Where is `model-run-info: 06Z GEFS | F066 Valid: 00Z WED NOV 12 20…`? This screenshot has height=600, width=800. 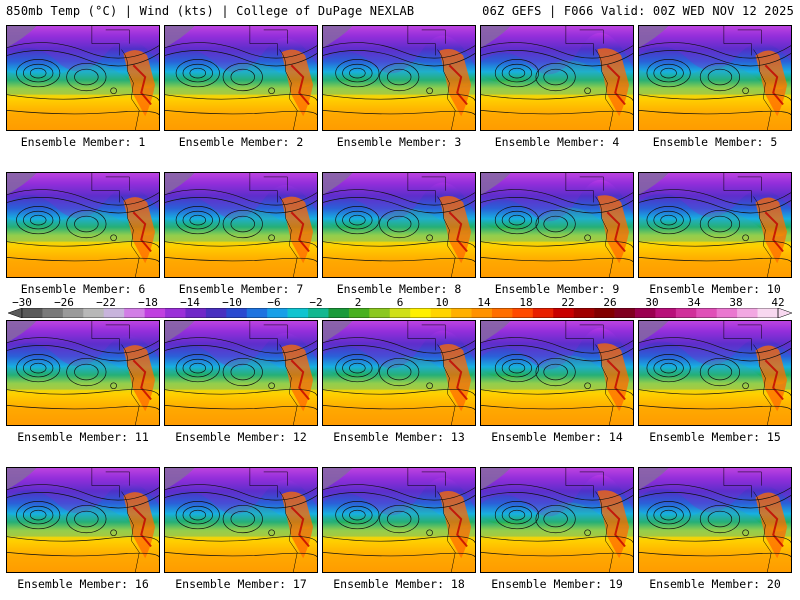 model-run-info: 06Z GEFS | F066 Valid: 00Z WED NOV 12 20… is located at coordinates (638, 11).